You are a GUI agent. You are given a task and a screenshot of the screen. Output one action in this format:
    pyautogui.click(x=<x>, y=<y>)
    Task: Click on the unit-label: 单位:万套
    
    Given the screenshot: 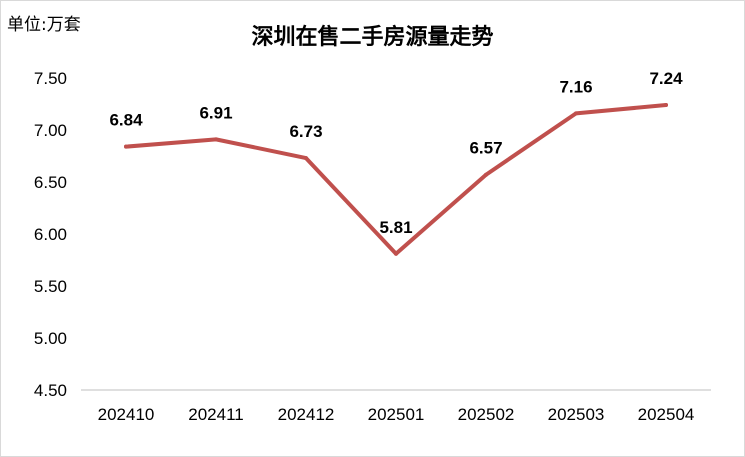 What is the action you would take?
    pyautogui.click(x=44, y=25)
    